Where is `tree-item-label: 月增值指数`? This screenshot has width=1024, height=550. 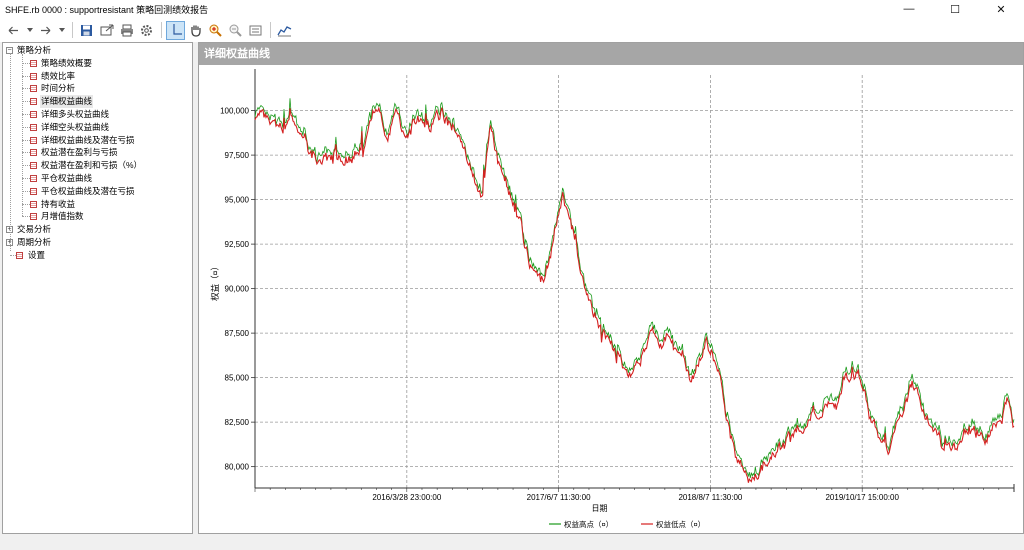 tree-item-label: 月增值指数 is located at coordinates (62, 216).